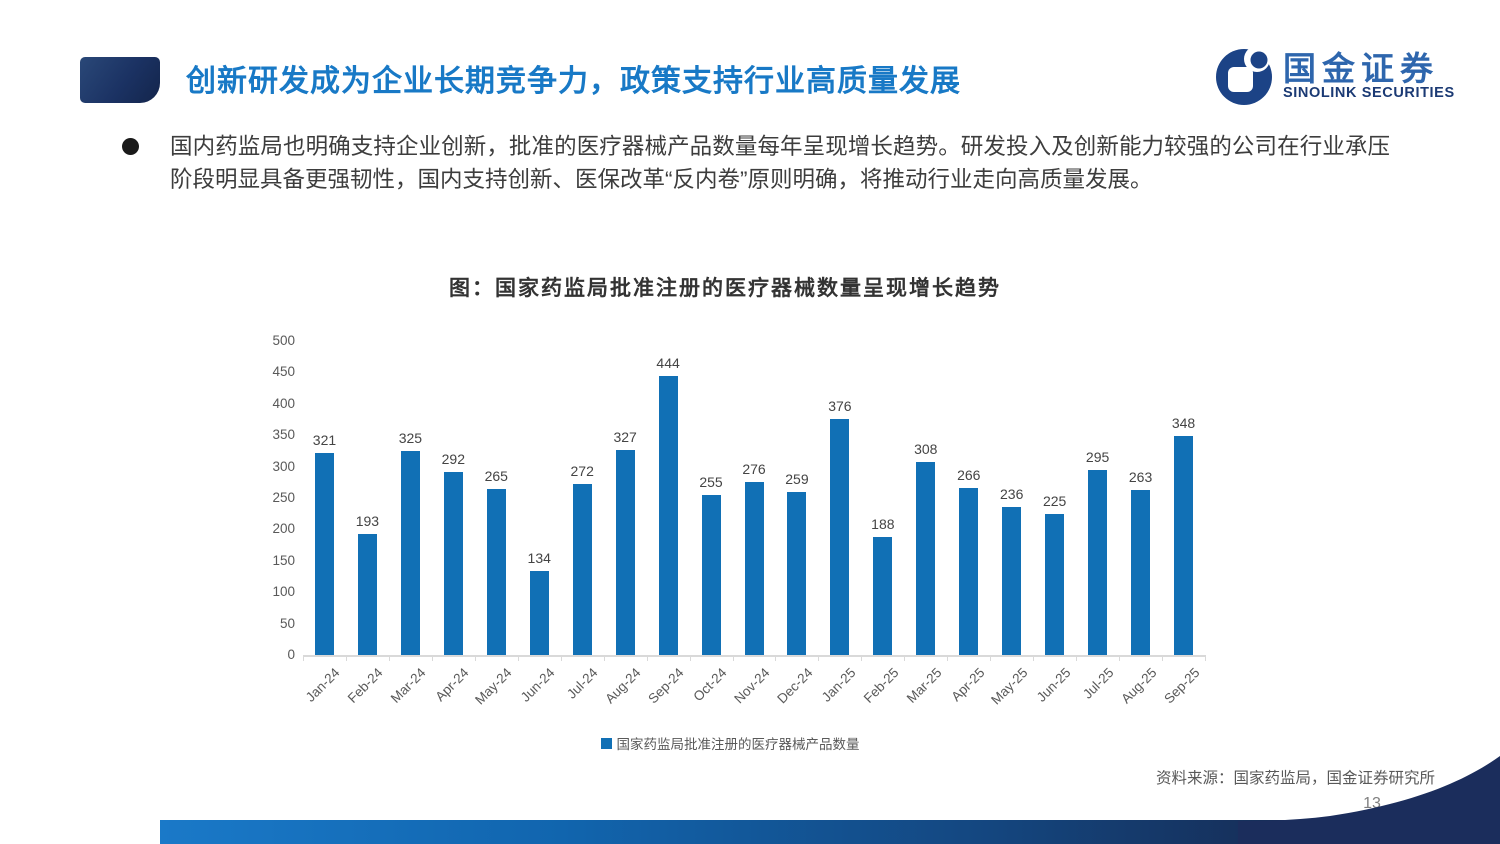 The height and width of the screenshot is (844, 1500). I want to click on bar-value-label: 259, so click(797, 479).